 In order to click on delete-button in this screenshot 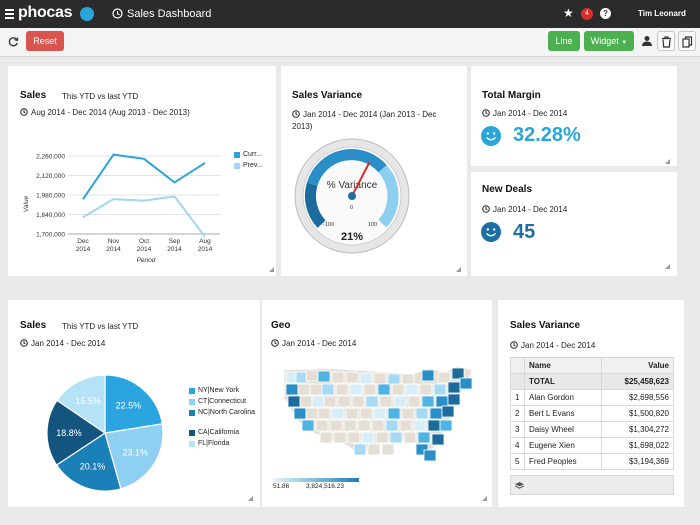, I will do `click(666, 41)`.